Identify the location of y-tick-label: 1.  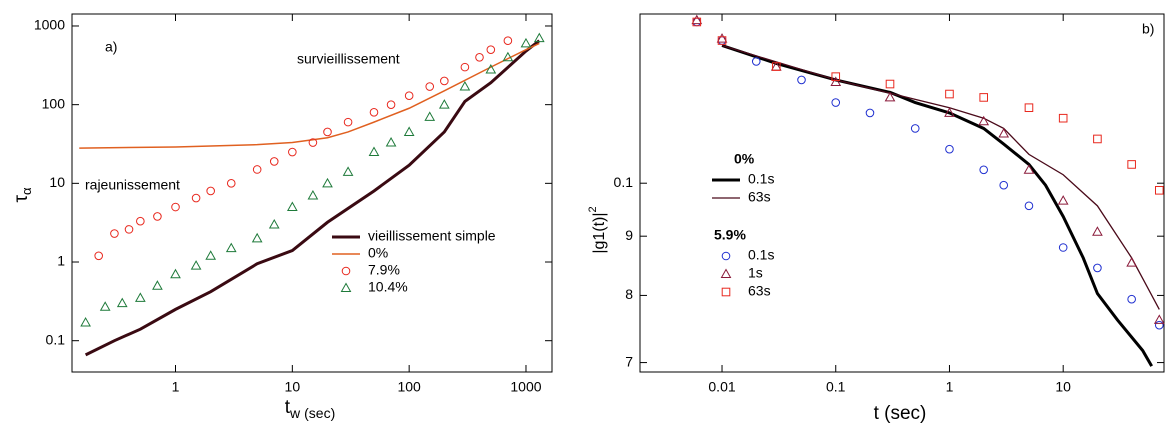
(61, 261).